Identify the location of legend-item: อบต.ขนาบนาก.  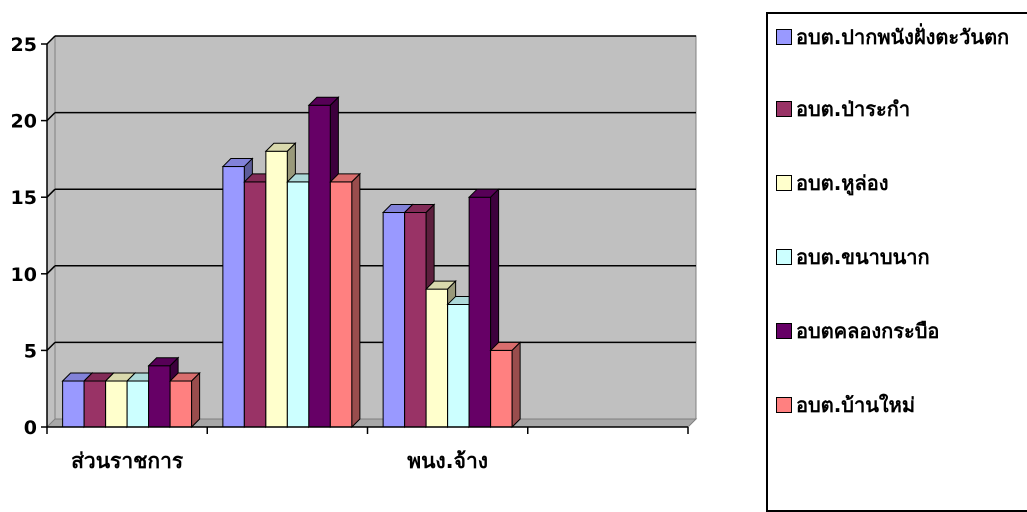
(901, 257).